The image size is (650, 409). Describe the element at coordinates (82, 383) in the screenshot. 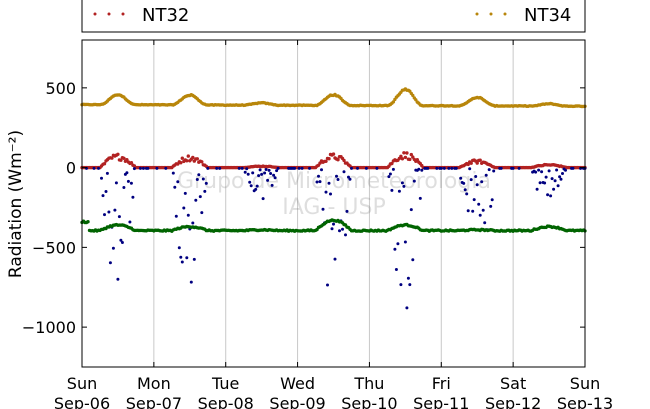

I see `x-tick-label-day: Sun` at that location.